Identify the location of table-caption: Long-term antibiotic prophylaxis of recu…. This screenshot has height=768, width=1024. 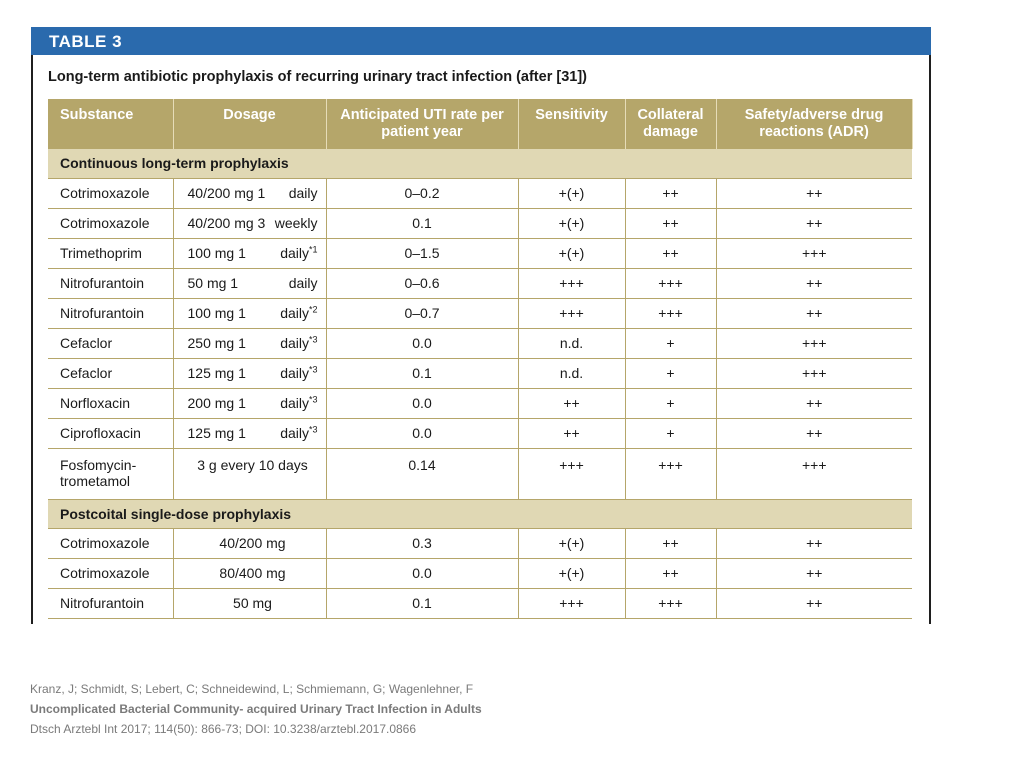
(317, 77).